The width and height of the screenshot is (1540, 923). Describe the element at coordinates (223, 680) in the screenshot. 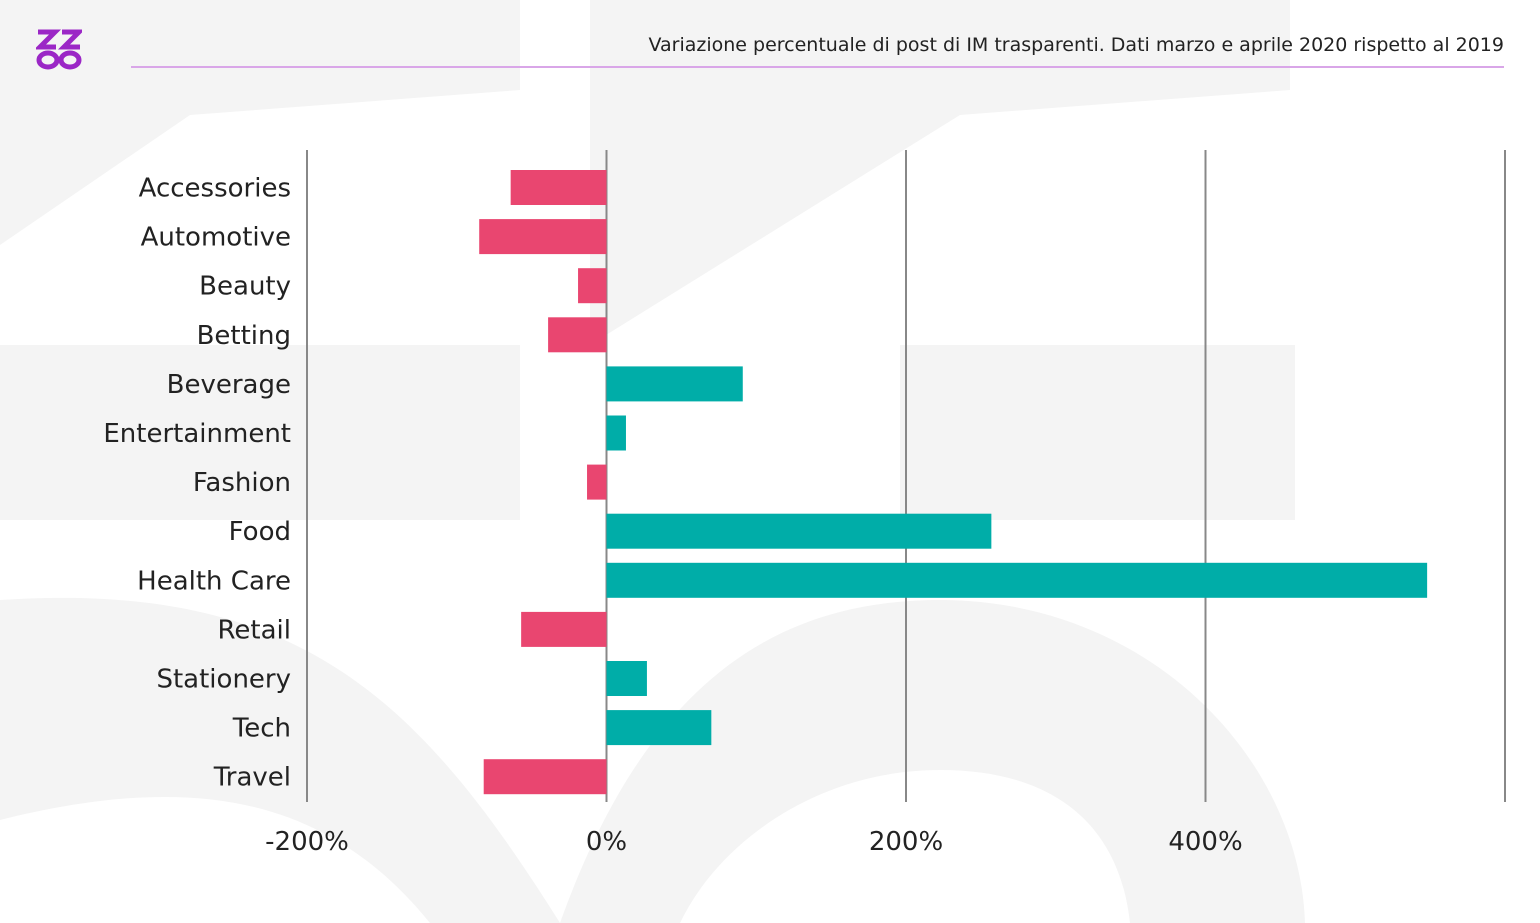

I see `category-label: Stationery` at that location.